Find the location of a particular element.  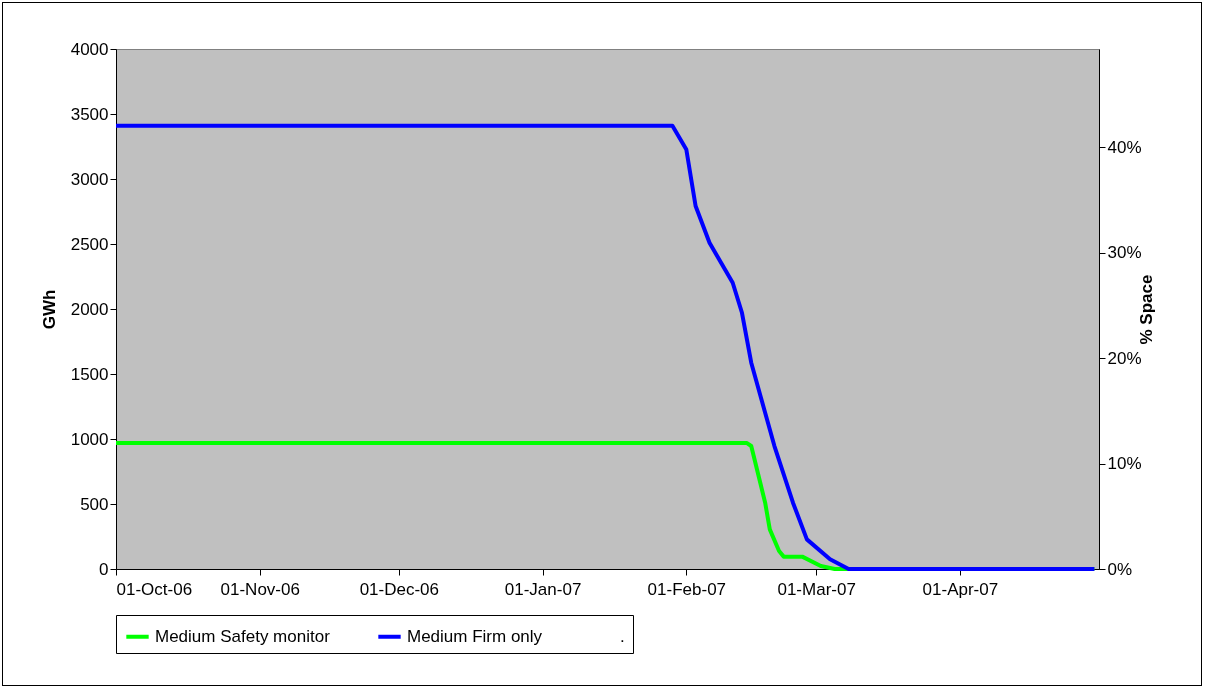

y2-tick-label: 0% is located at coordinates (1120, 569).